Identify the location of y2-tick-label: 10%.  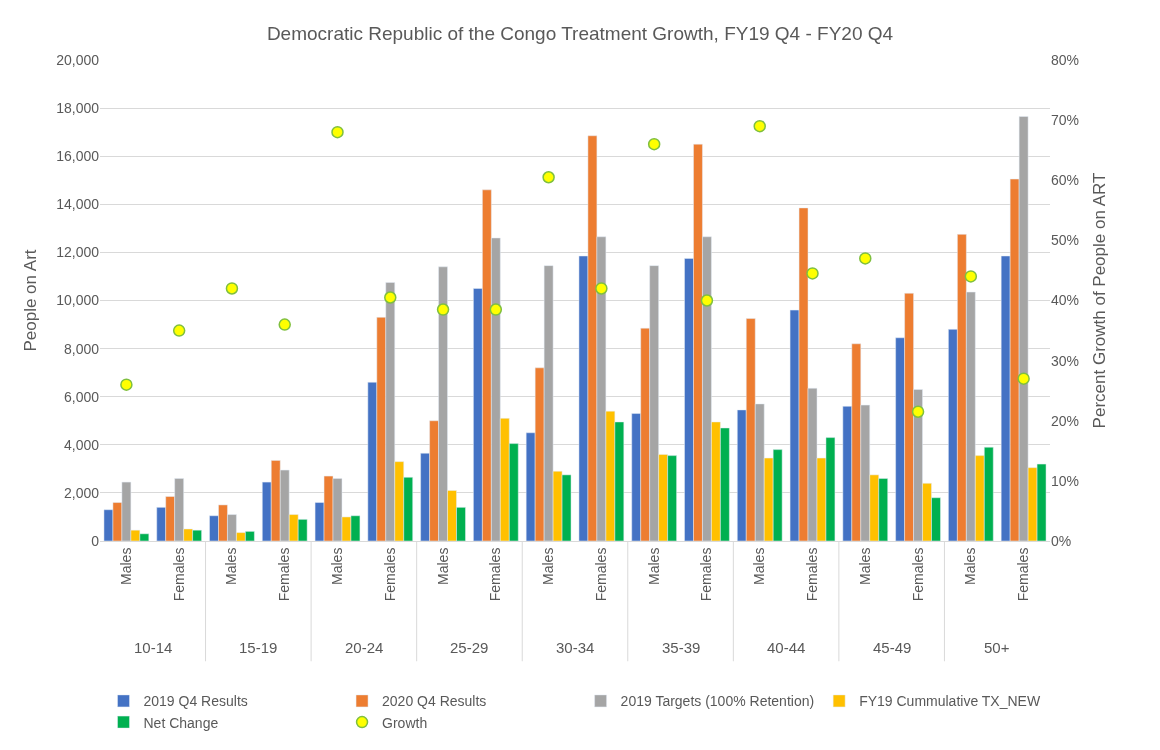
(1065, 480).